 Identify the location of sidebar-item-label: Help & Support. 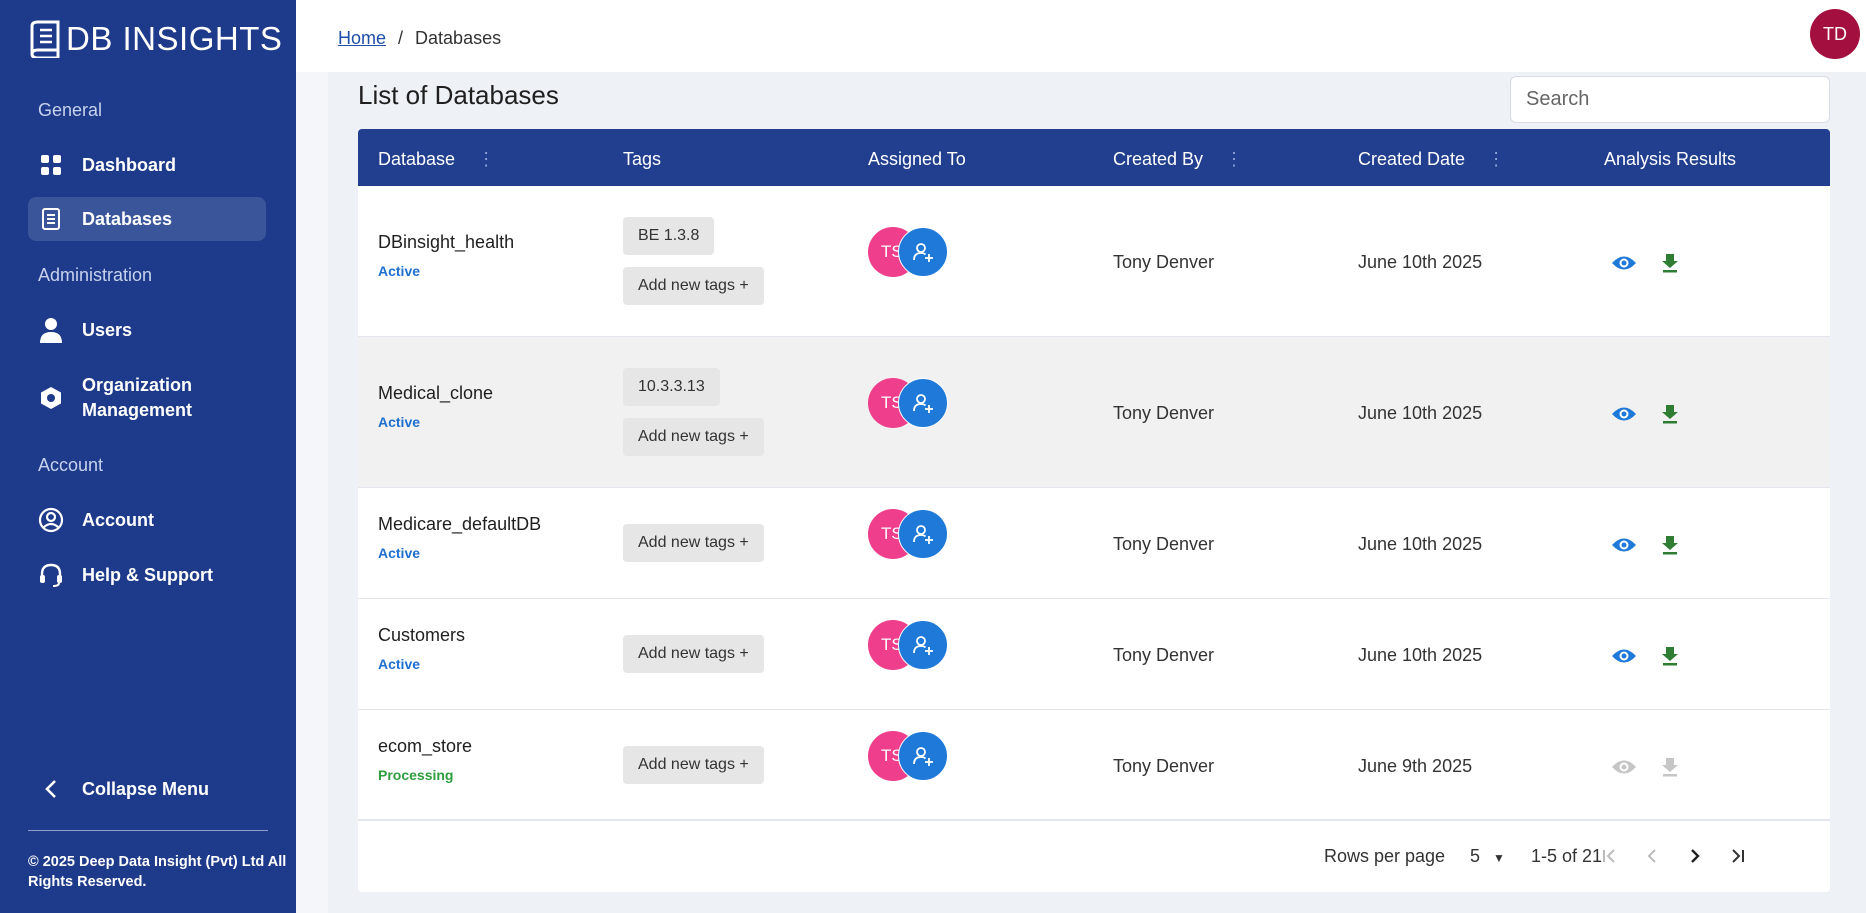
(147, 574).